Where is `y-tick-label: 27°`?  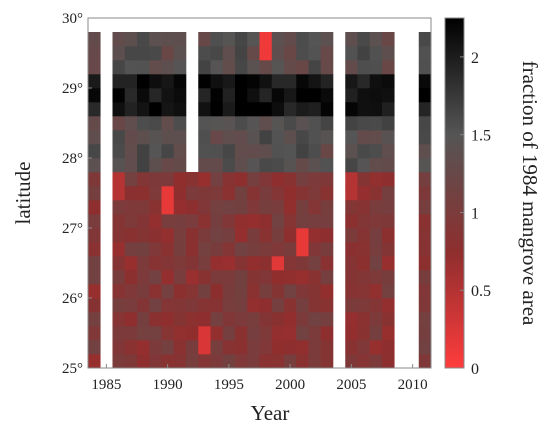 y-tick-label: 27° is located at coordinates (72, 229).